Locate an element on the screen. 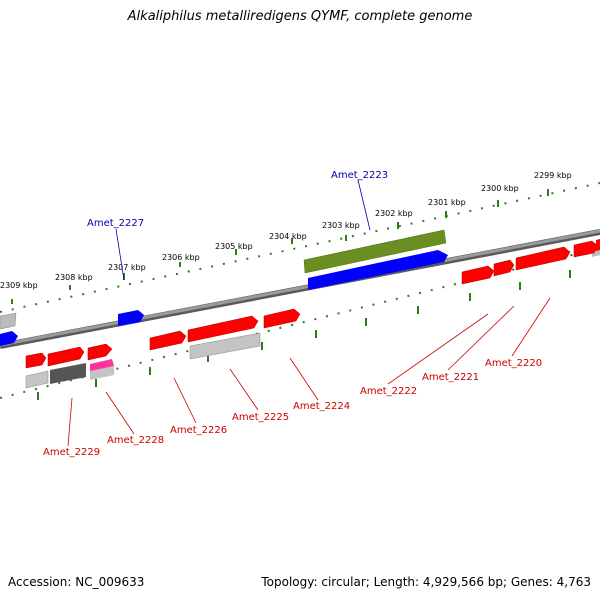  kbp-label: 2300 kbp is located at coordinates (500, 188).